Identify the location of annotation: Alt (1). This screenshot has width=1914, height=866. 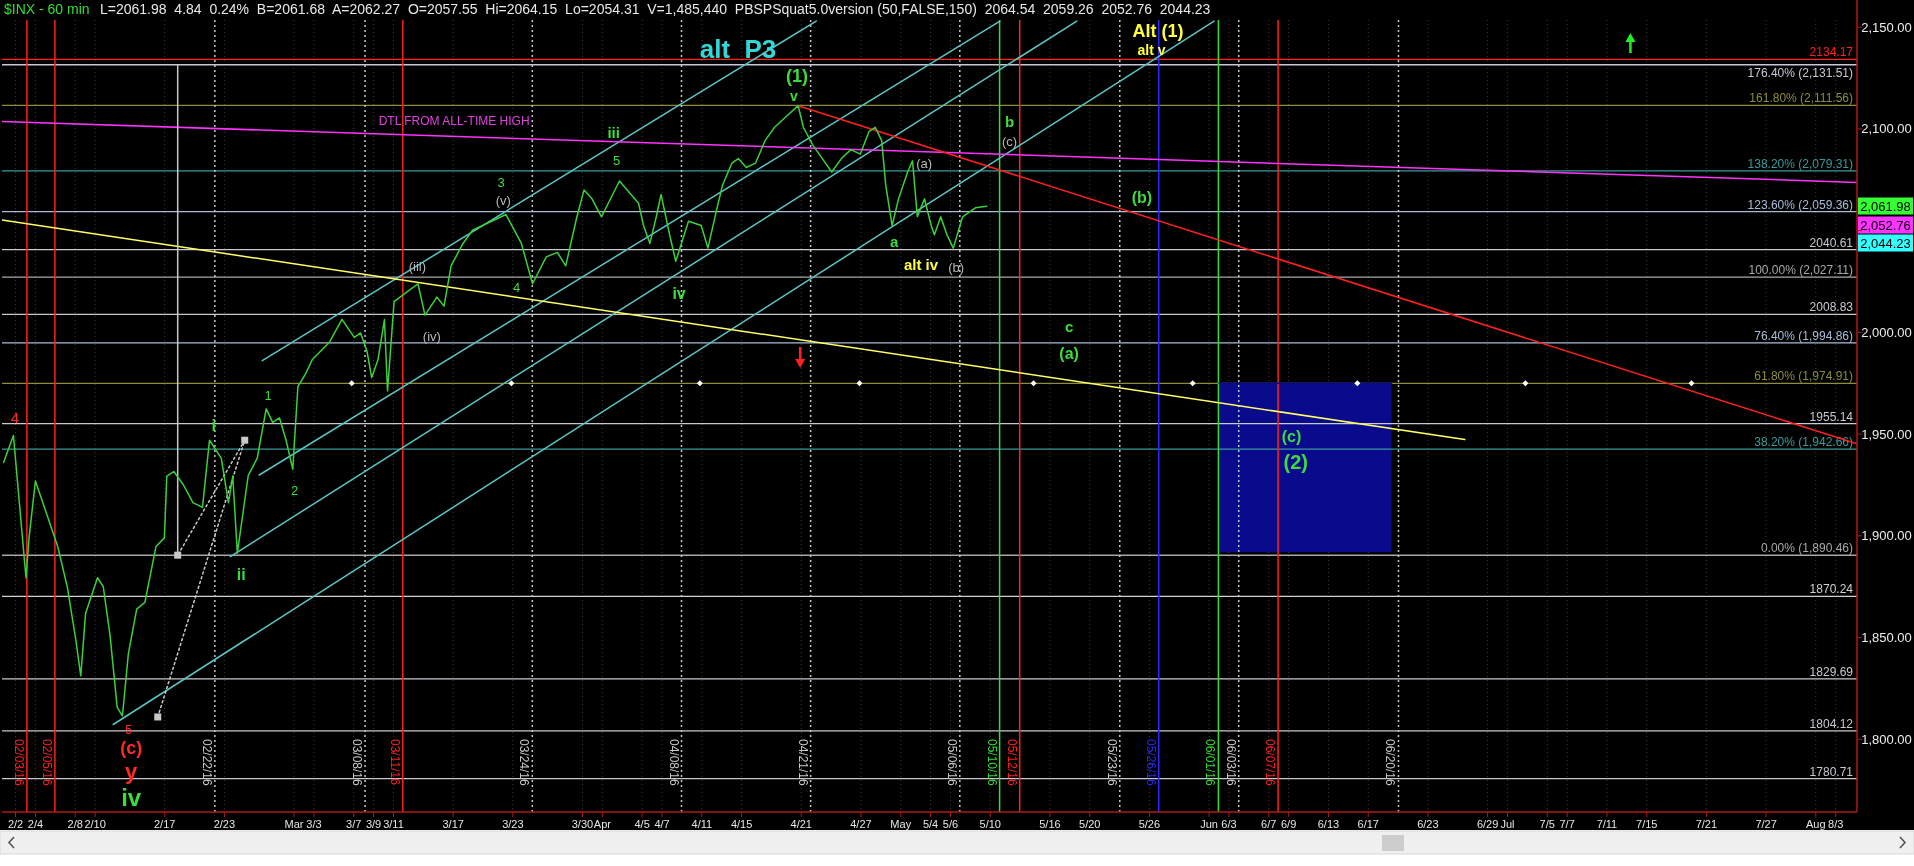
(1158, 31).